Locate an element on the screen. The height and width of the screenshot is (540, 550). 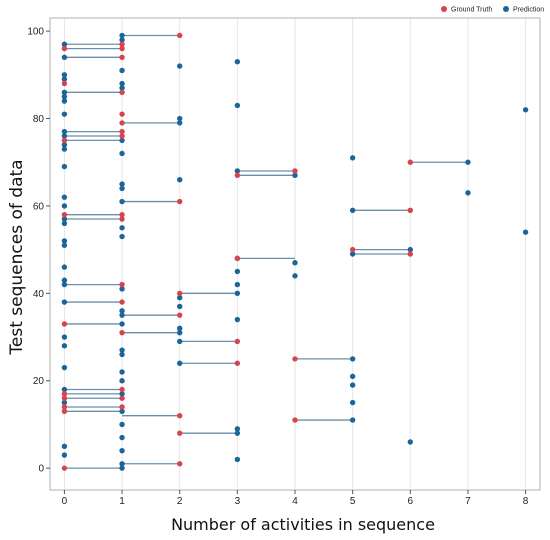
x-tick-label: 3 is located at coordinates (238, 501).